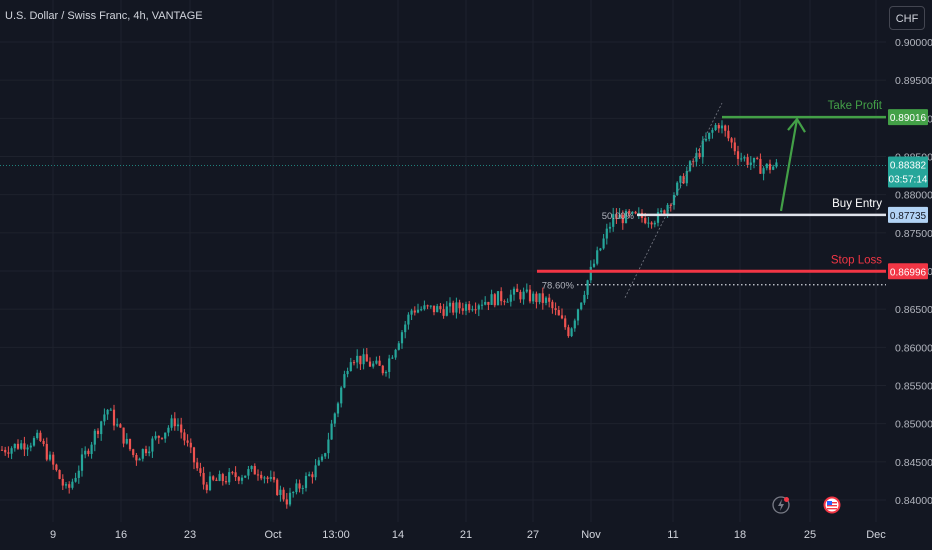  What do you see at coordinates (810, 535) in the screenshot?
I see `x-tick-label: 25` at bounding box center [810, 535].